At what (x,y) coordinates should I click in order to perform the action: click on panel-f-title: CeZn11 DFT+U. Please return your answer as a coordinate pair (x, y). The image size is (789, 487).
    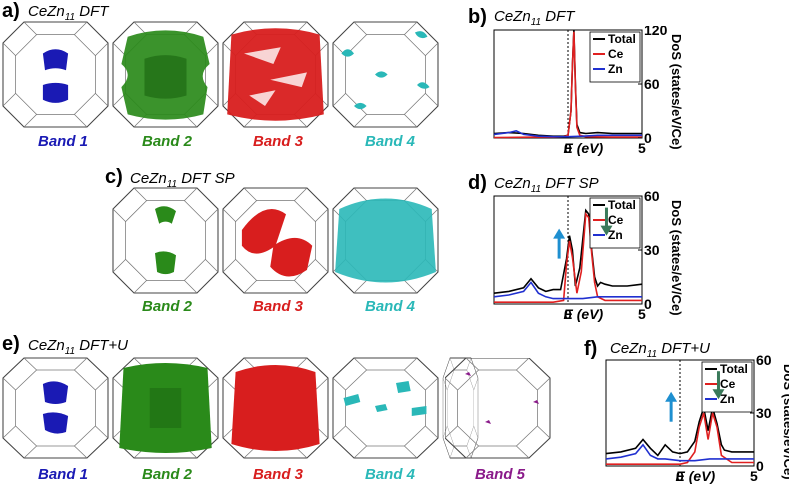
    Looking at the image, I should click on (660, 350).